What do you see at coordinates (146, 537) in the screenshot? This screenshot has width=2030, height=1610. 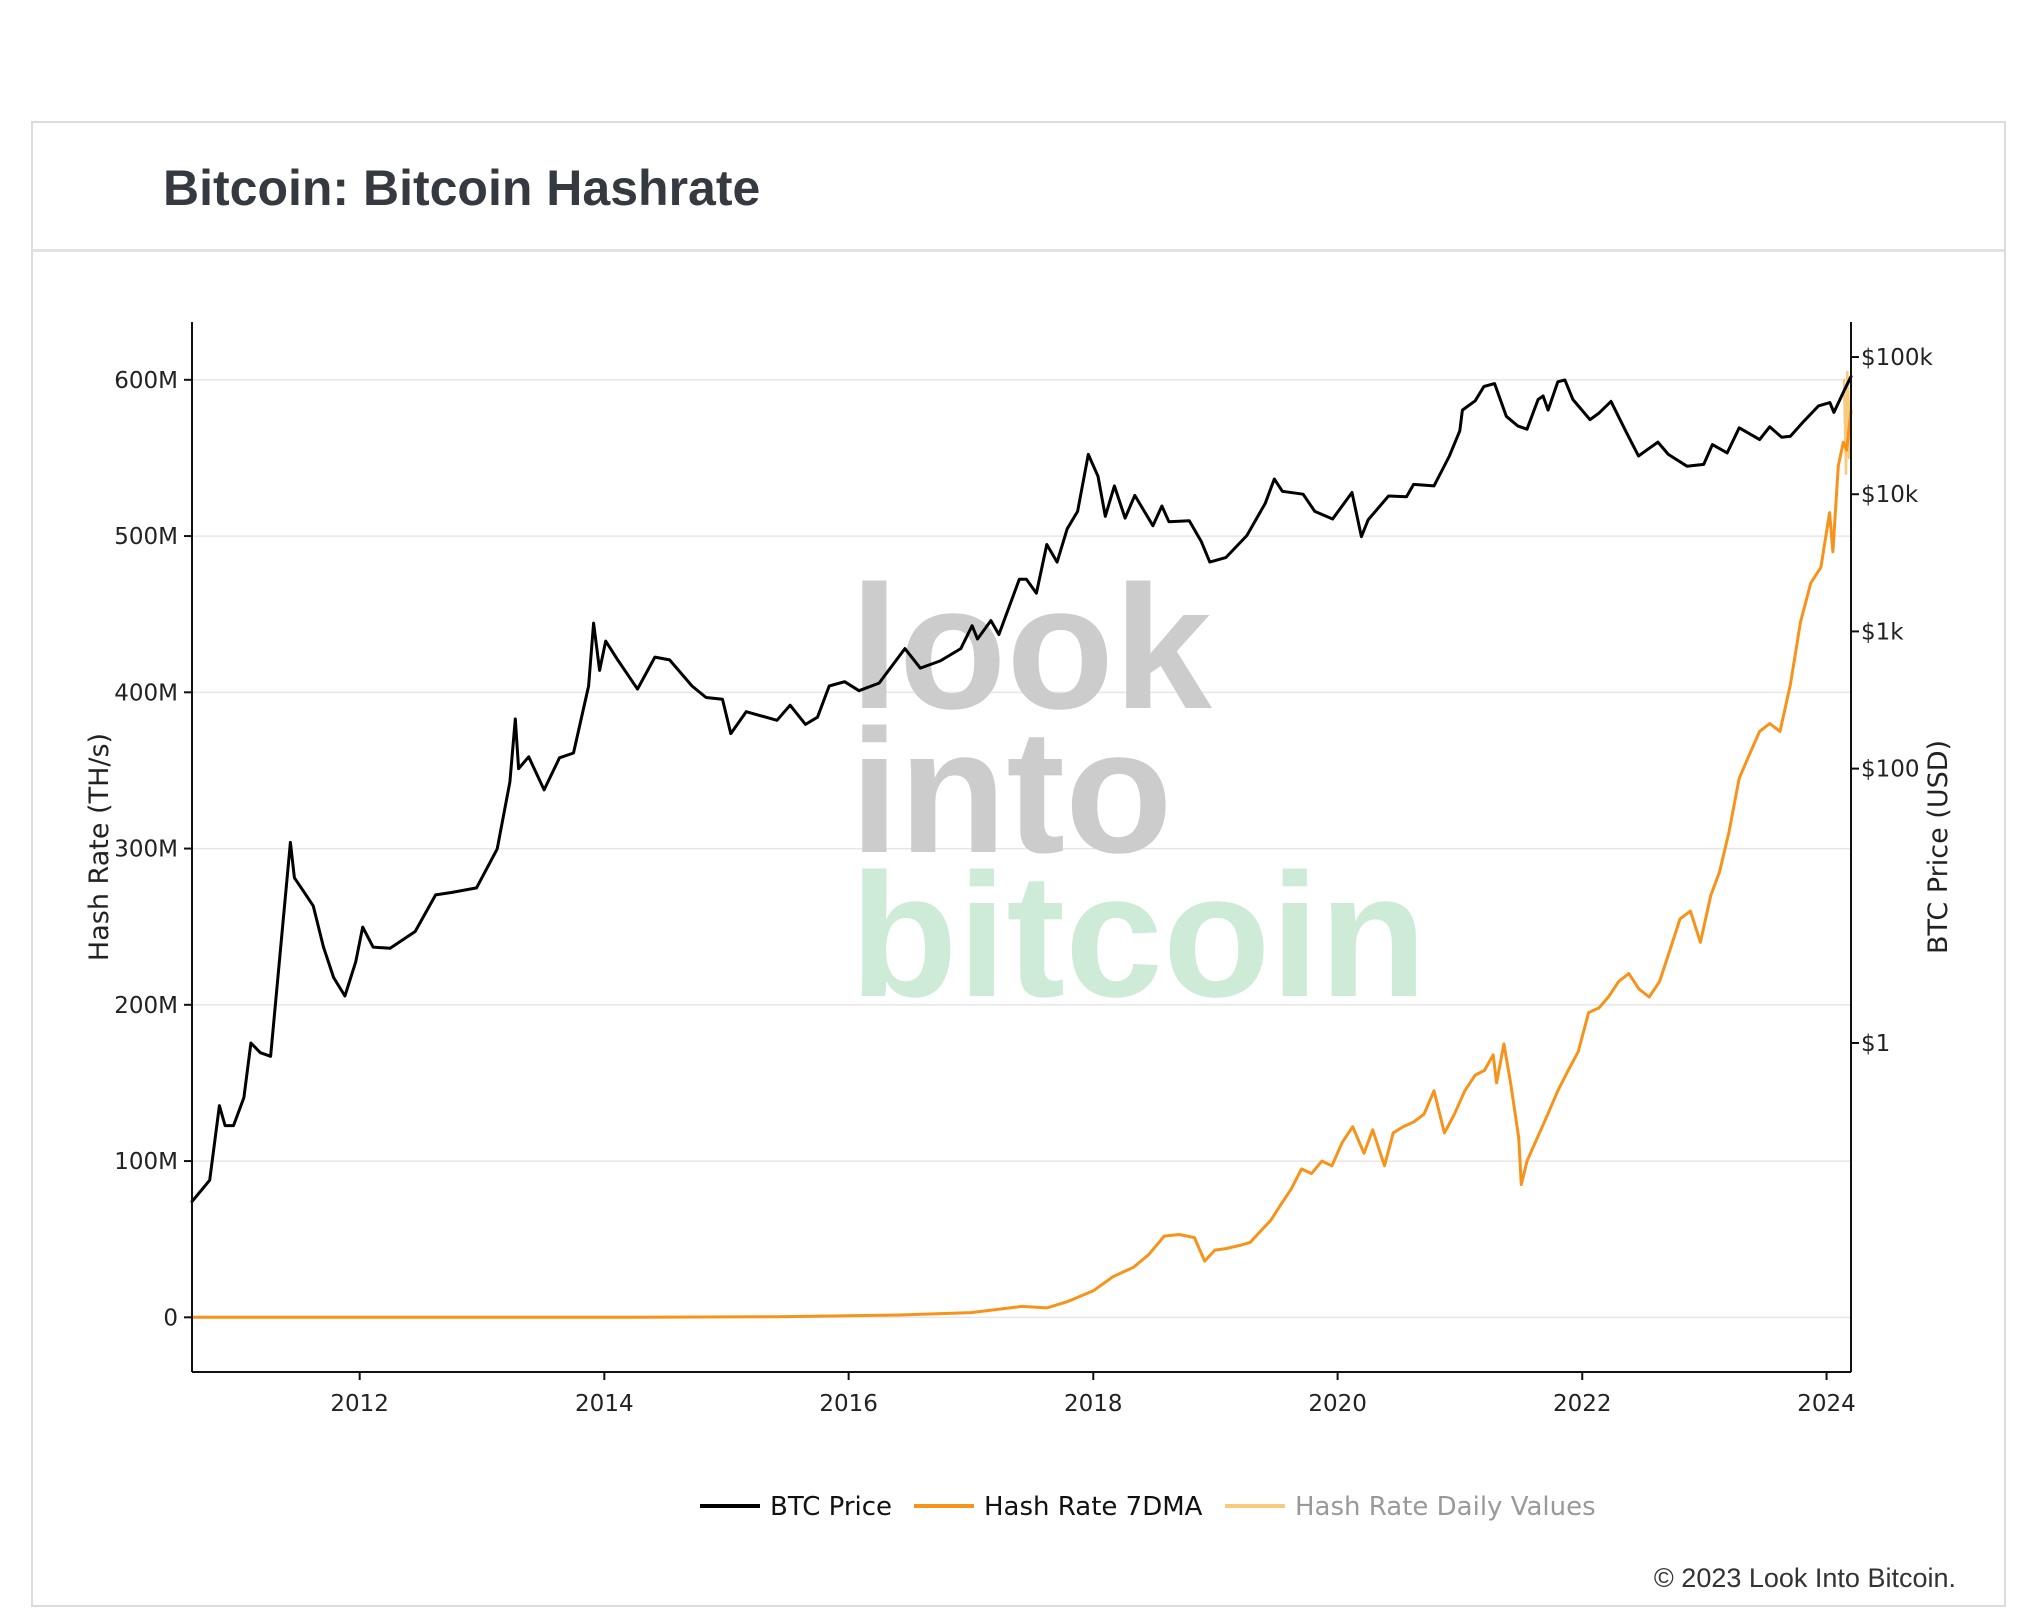 I see `y-left-tick-label: 500M` at bounding box center [146, 537].